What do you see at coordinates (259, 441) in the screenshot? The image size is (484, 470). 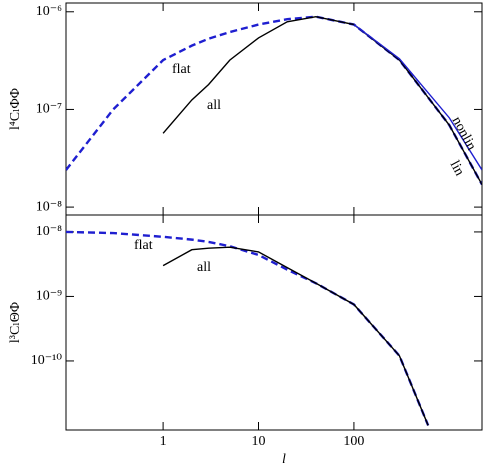 I see `x-tick-label: 10` at bounding box center [259, 441].